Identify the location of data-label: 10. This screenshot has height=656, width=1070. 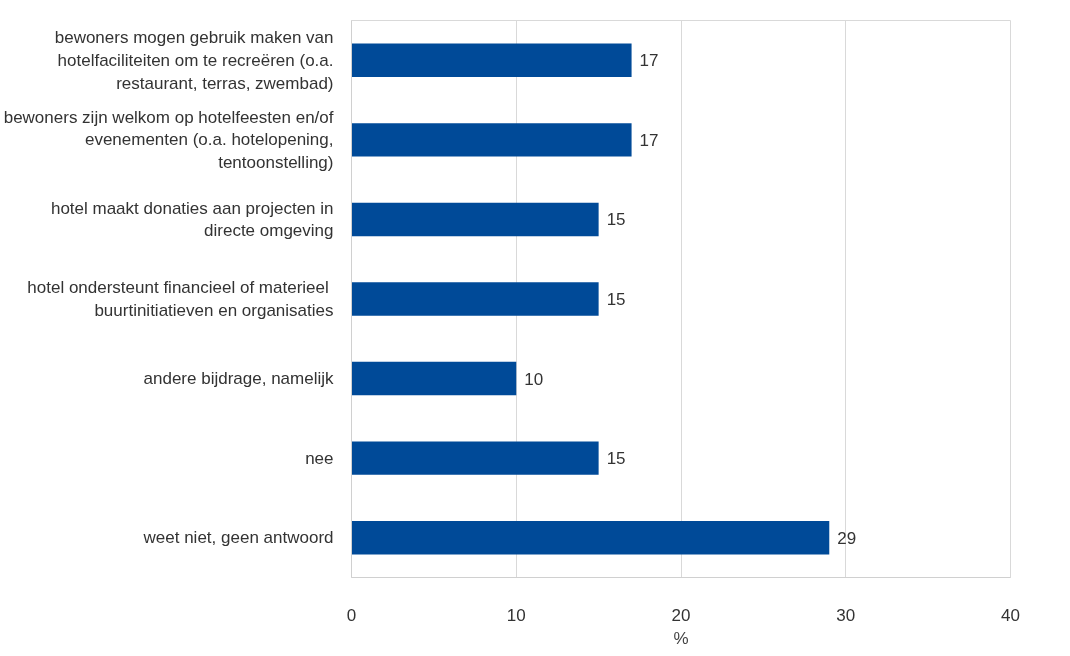
(534, 379).